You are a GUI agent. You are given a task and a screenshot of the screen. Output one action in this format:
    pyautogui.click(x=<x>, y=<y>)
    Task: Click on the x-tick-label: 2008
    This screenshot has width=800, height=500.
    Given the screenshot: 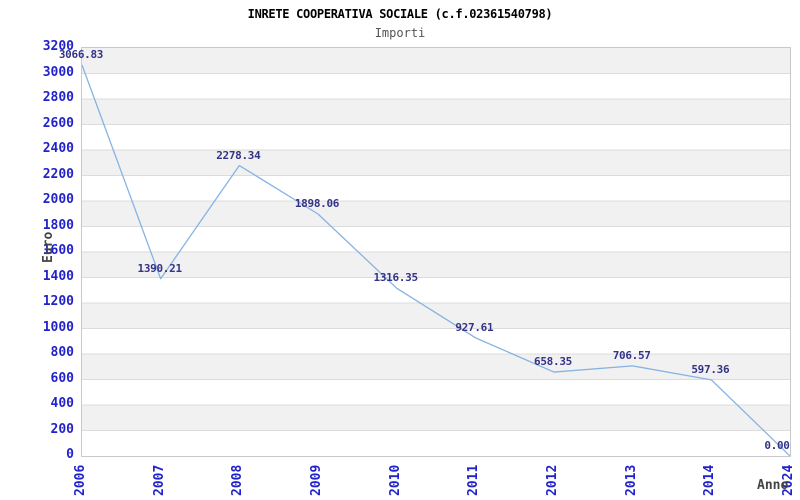 What is the action you would take?
    pyautogui.click(x=238, y=480)
    